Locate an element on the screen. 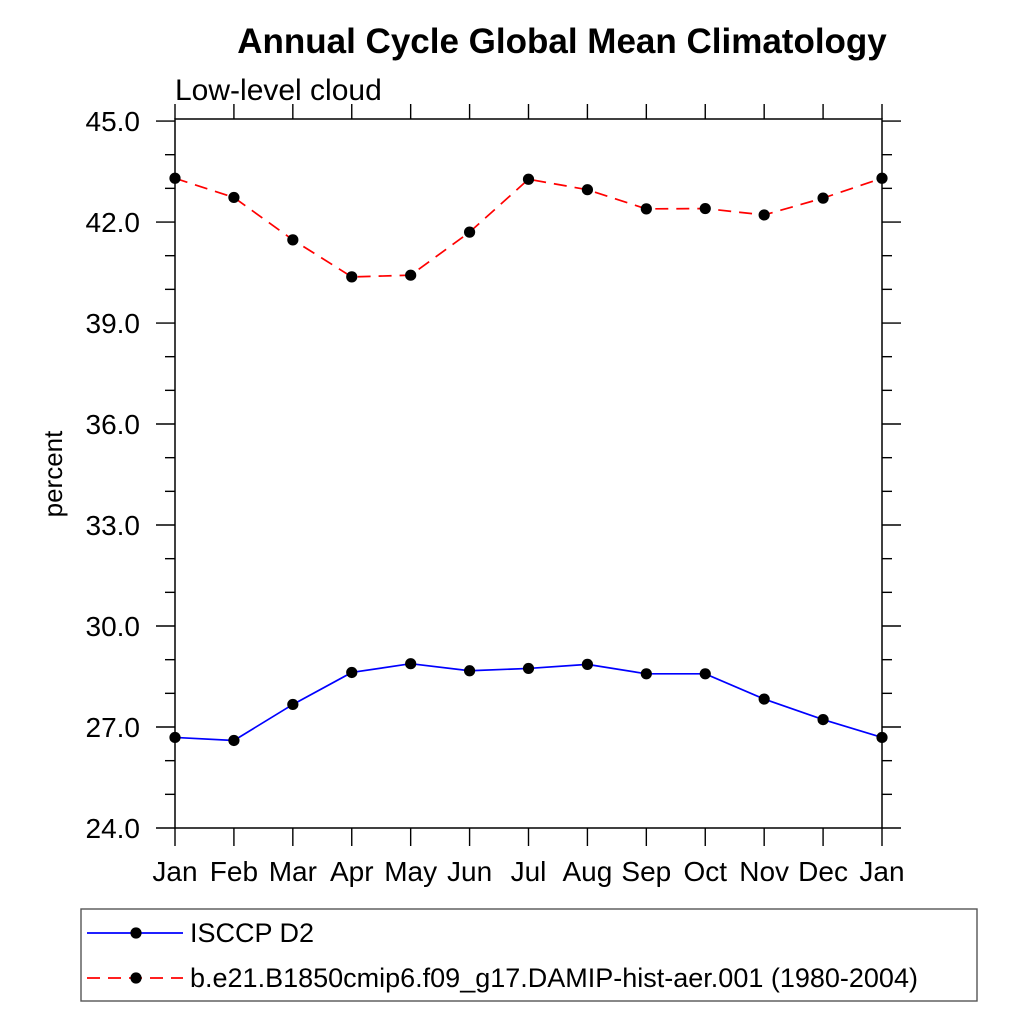 The width and height of the screenshot is (1024, 1024). y-tick-label: 36.0 is located at coordinates (113, 424).